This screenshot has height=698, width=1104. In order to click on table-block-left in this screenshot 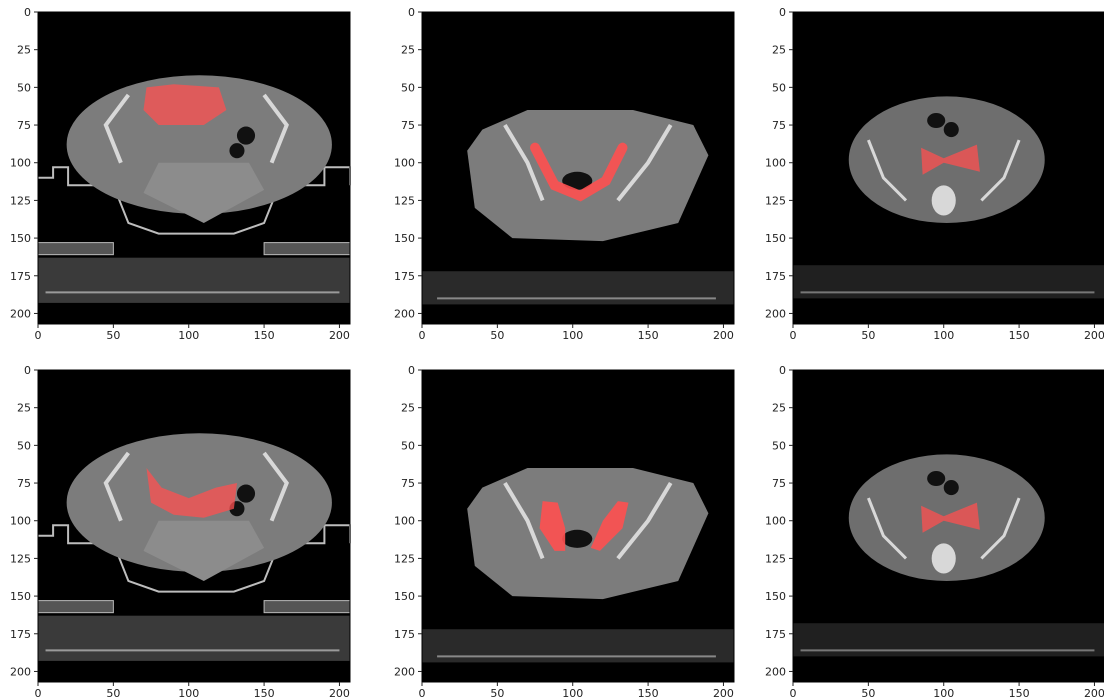, I will do `click(75, 249)`.